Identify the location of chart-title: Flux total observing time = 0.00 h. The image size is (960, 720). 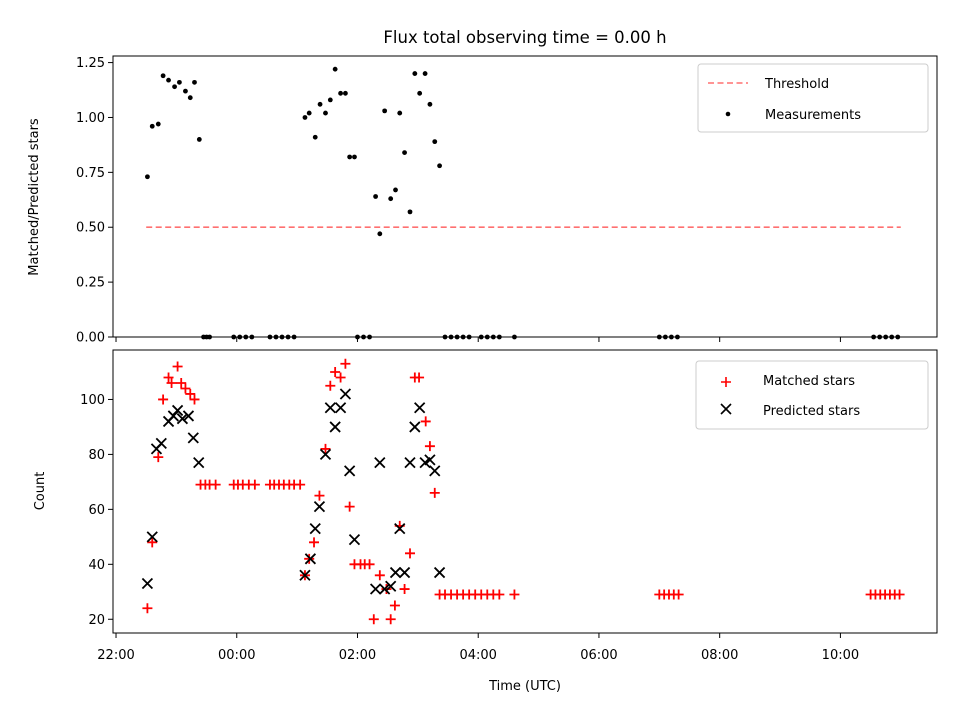
(524, 37).